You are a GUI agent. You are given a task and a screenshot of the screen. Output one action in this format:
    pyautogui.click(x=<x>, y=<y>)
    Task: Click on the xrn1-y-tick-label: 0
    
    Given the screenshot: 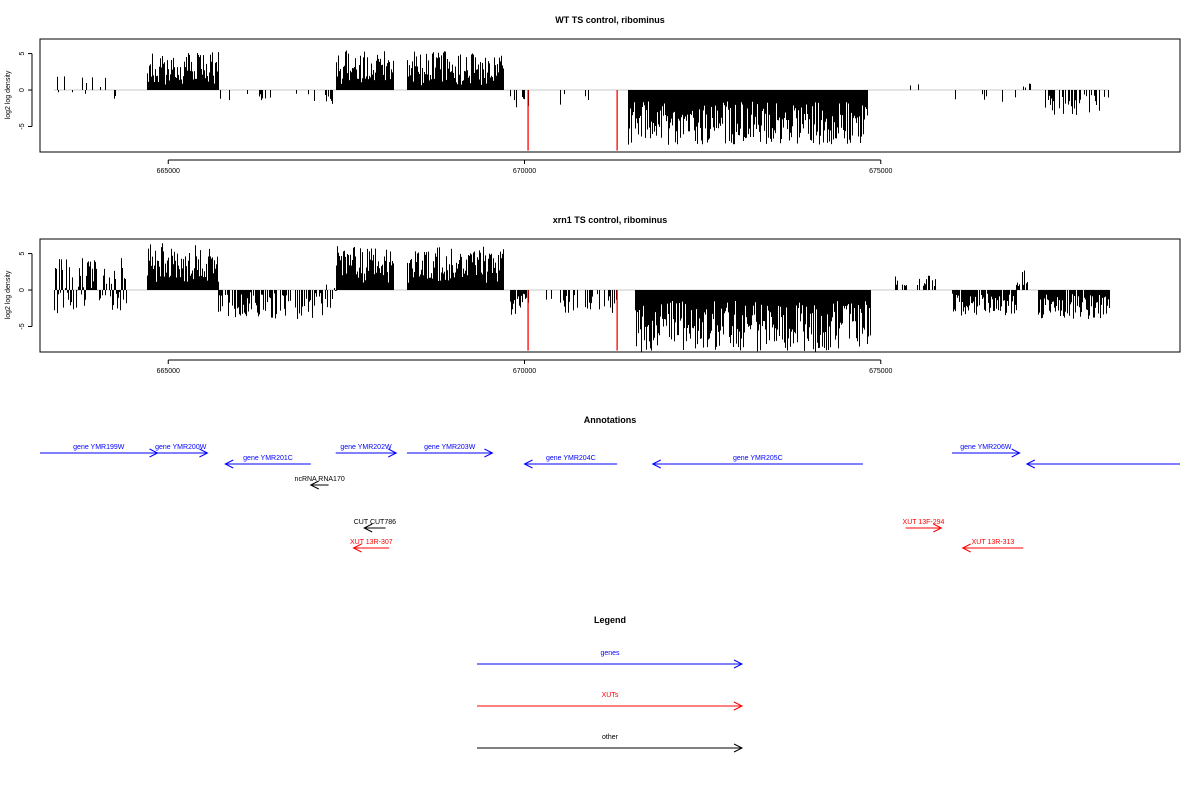 What is the action you would take?
    pyautogui.click(x=22, y=290)
    